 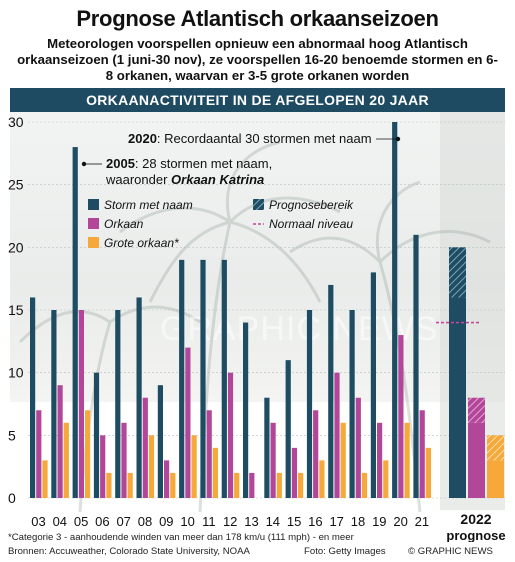 What do you see at coordinates (81, 521) in the screenshot?
I see `x-tick-label: 05` at bounding box center [81, 521].